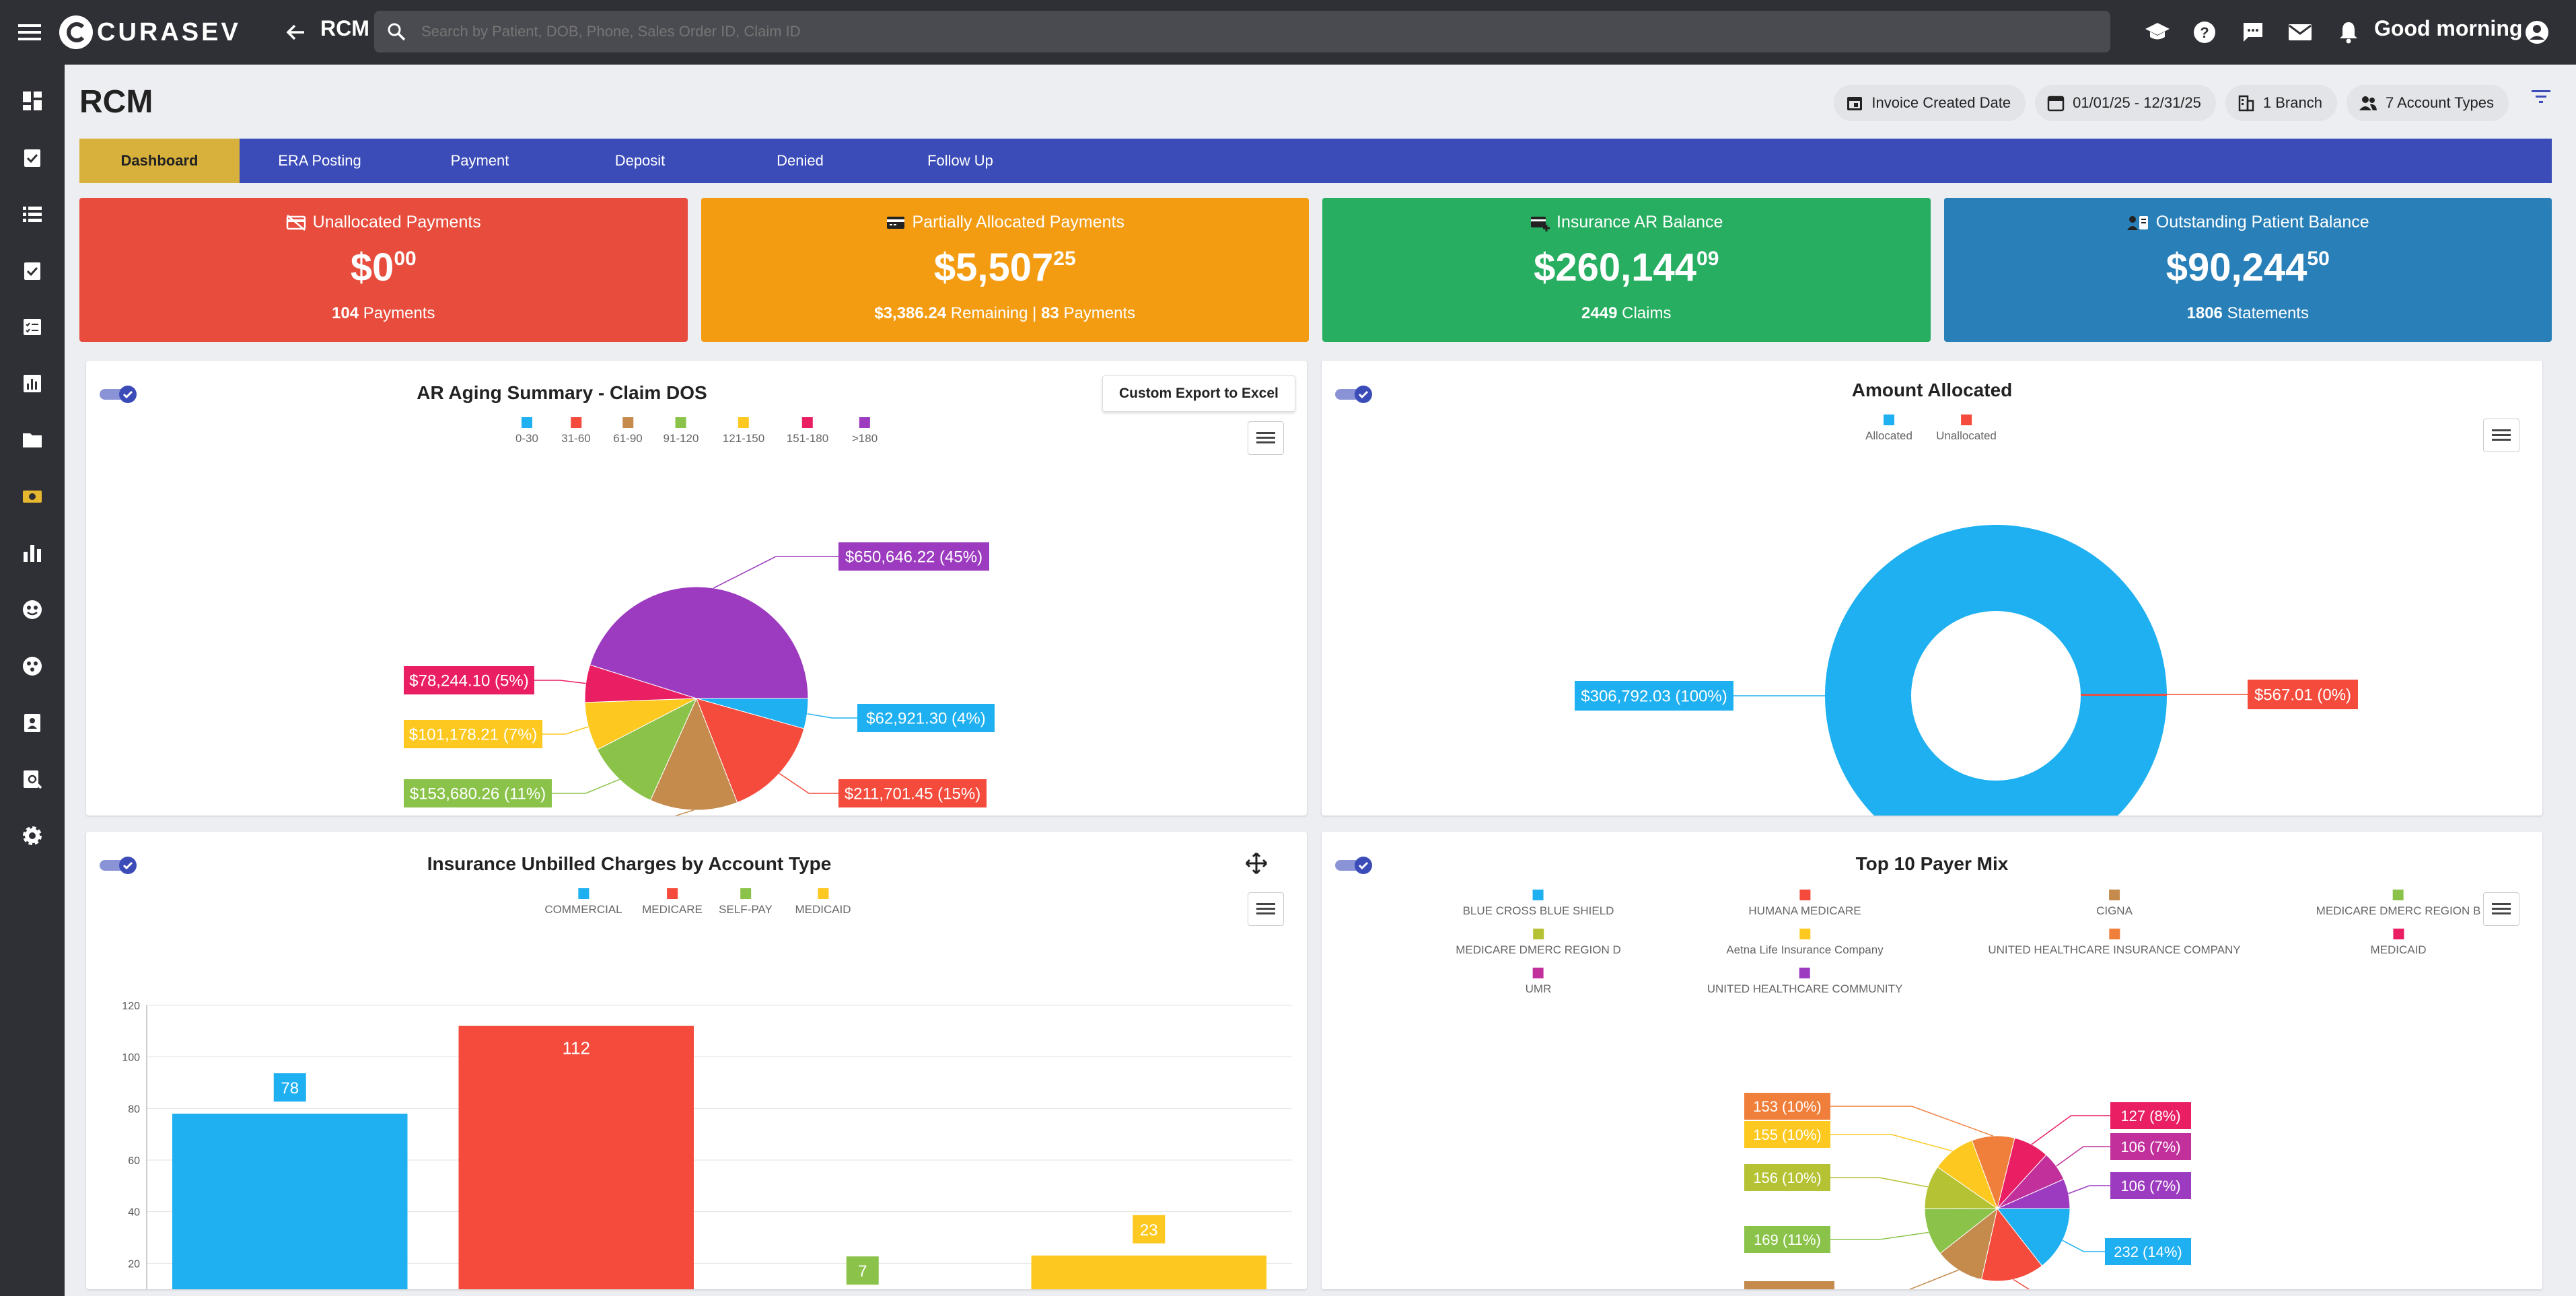 The image size is (2576, 1296). Describe the element at coordinates (2150, 1186) in the screenshot. I see `svg-text: 106 (7%)` at that location.